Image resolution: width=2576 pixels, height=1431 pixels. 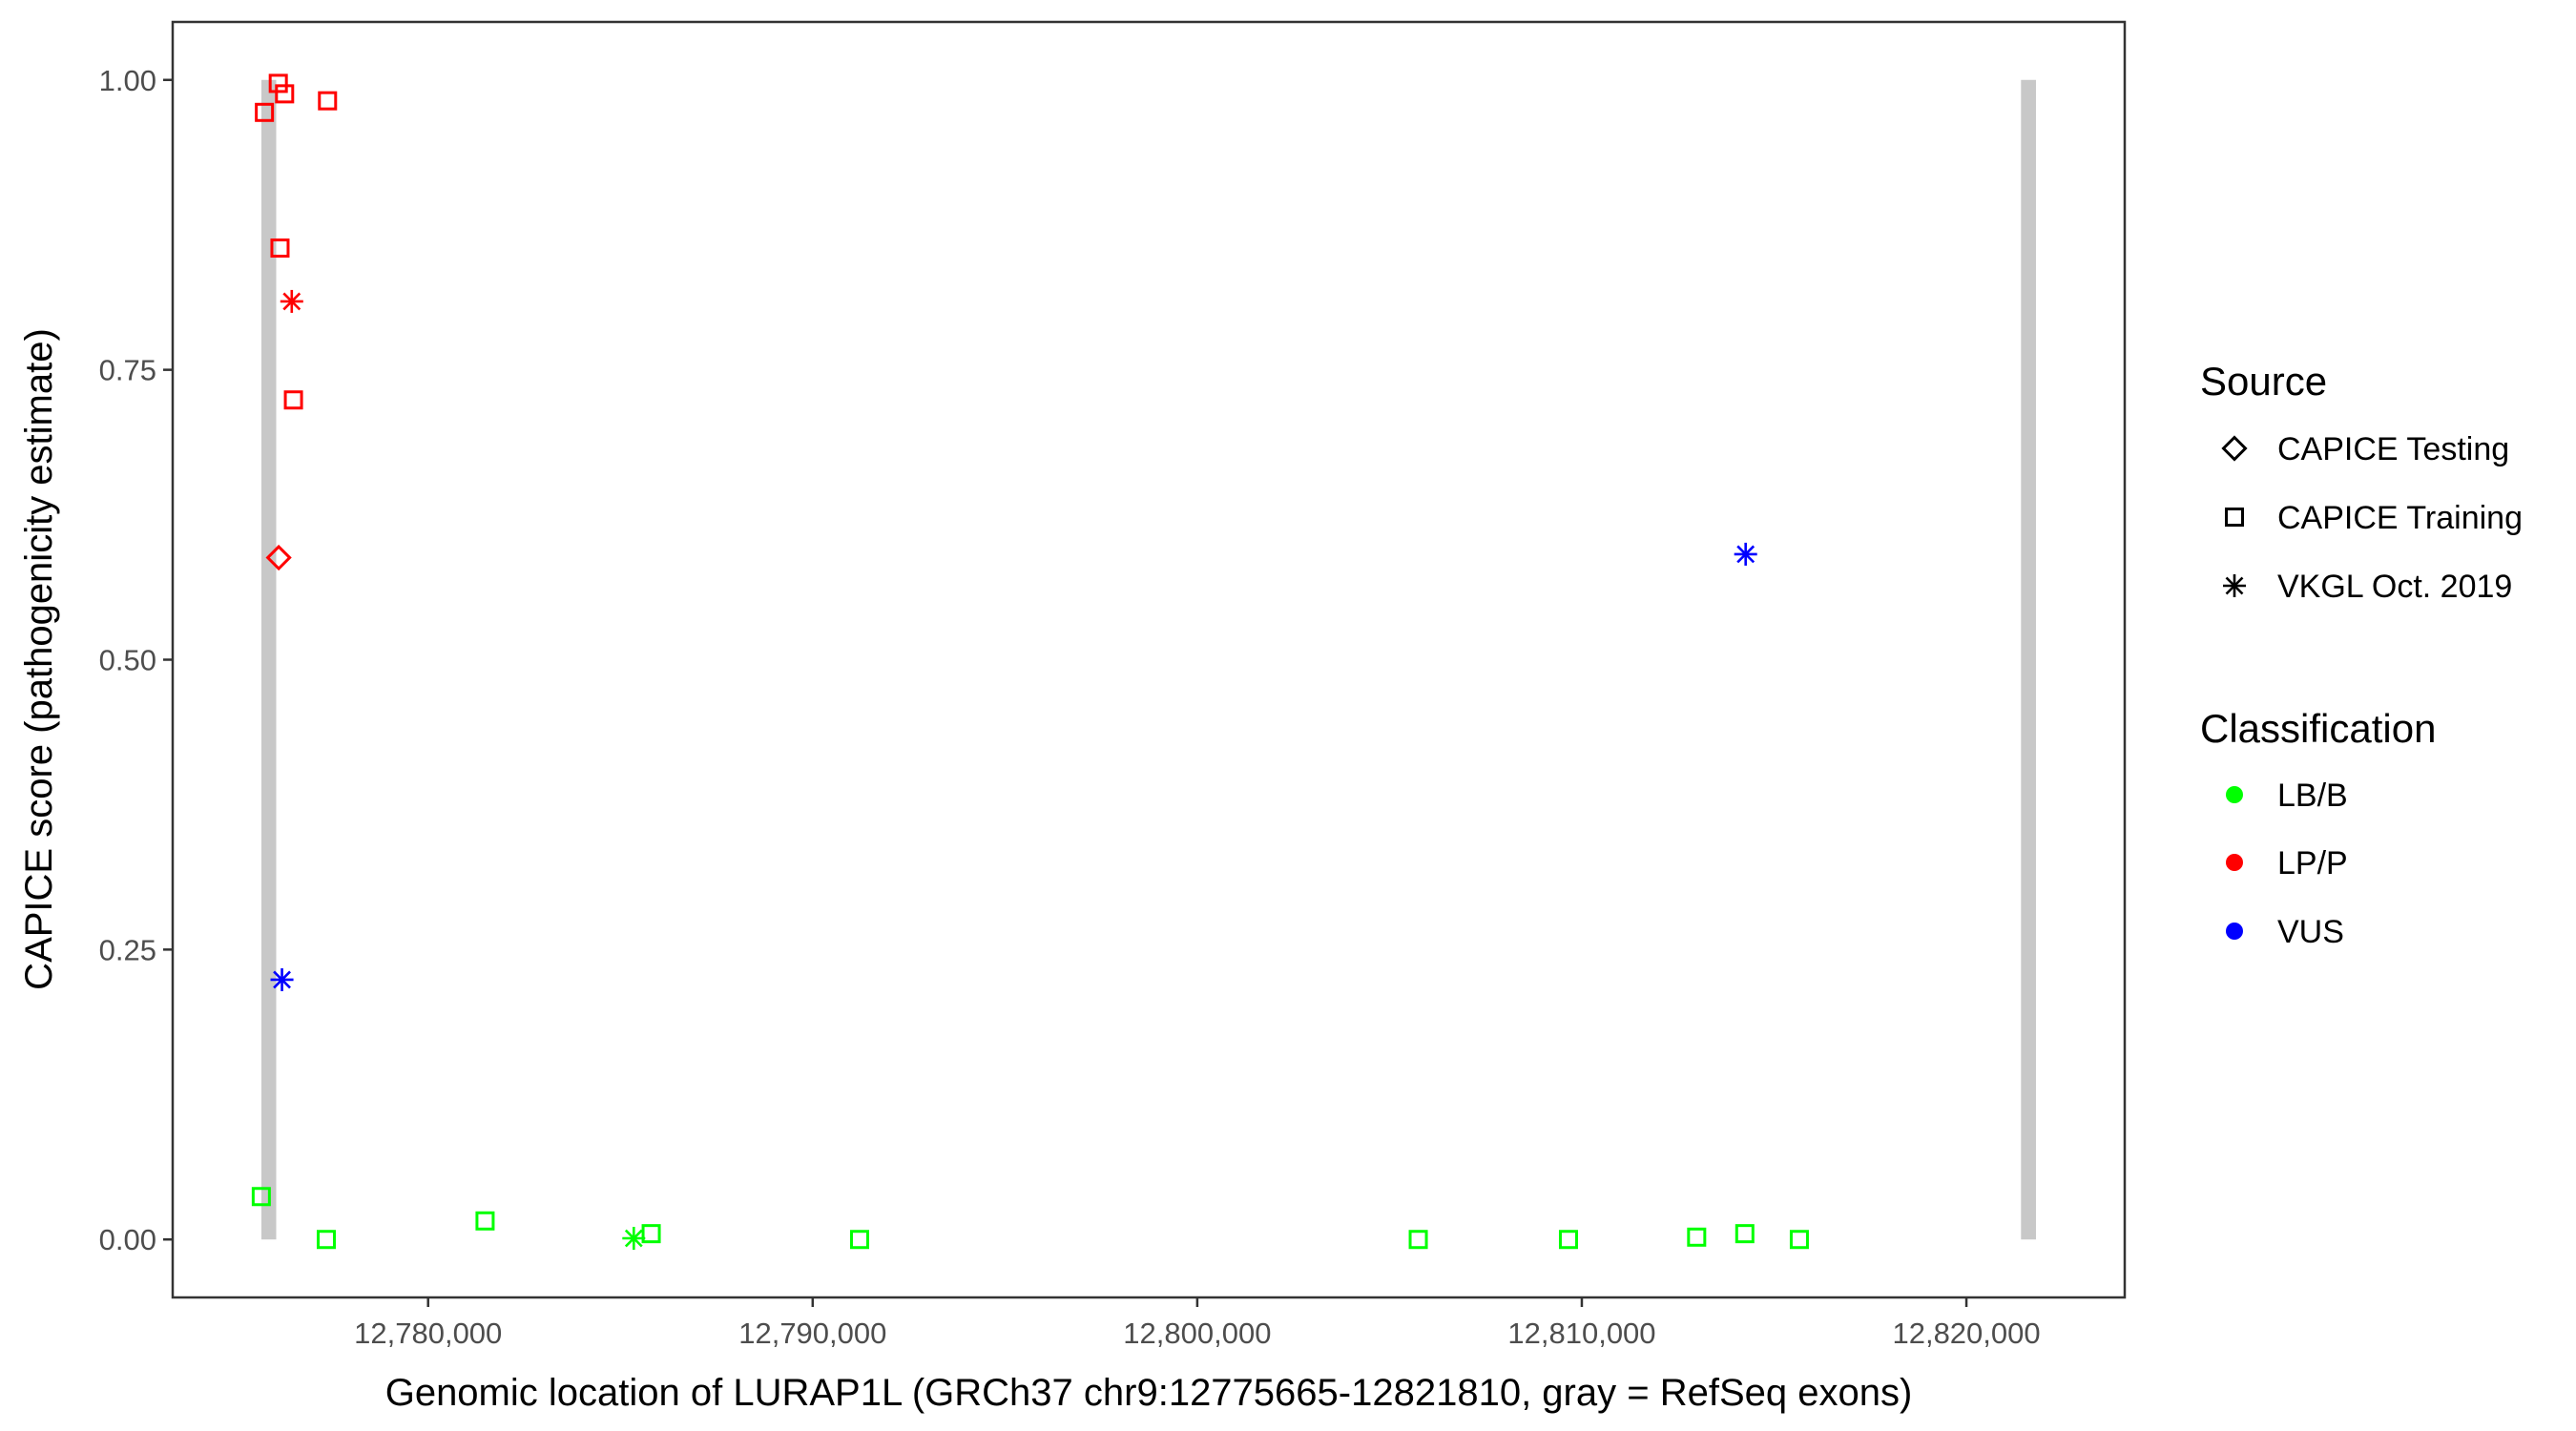 What do you see at coordinates (2312, 863) in the screenshot?
I see `legend-class-label: LP/P` at bounding box center [2312, 863].